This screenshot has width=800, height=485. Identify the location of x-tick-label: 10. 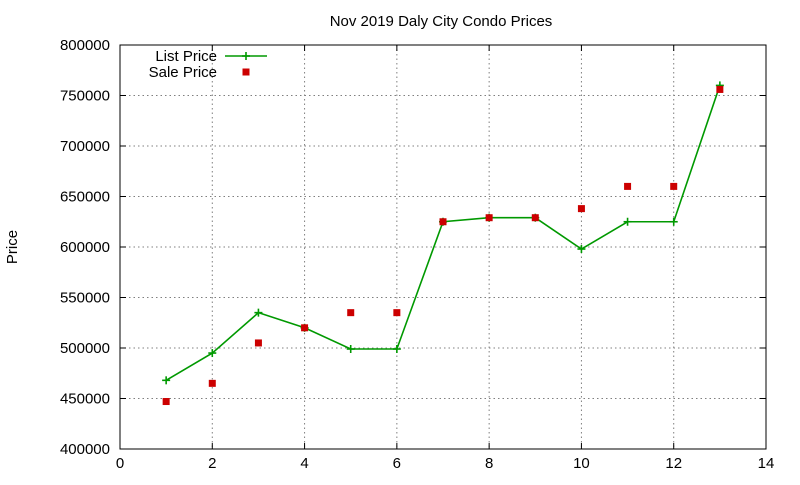
(581, 463).